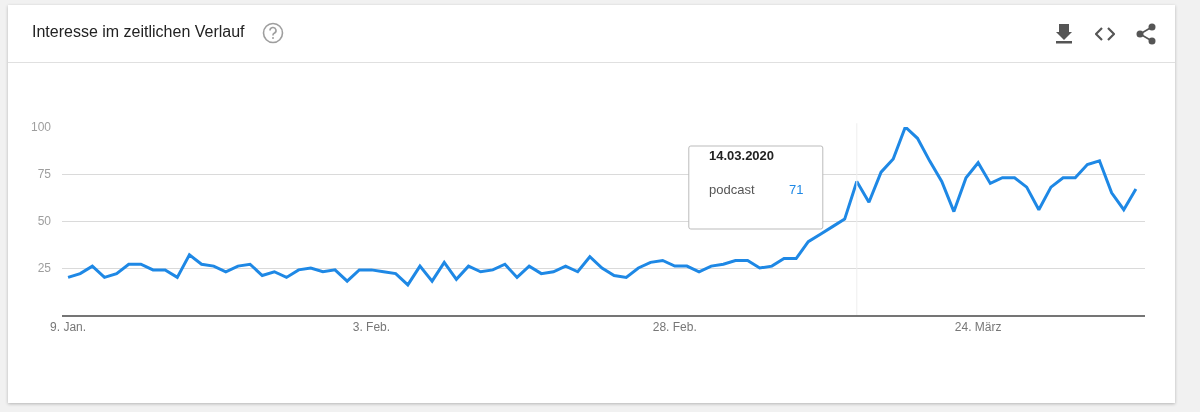 This screenshot has width=1200, height=412. Describe the element at coordinates (44, 221) in the screenshot. I see `y-tick-label: 50` at that location.